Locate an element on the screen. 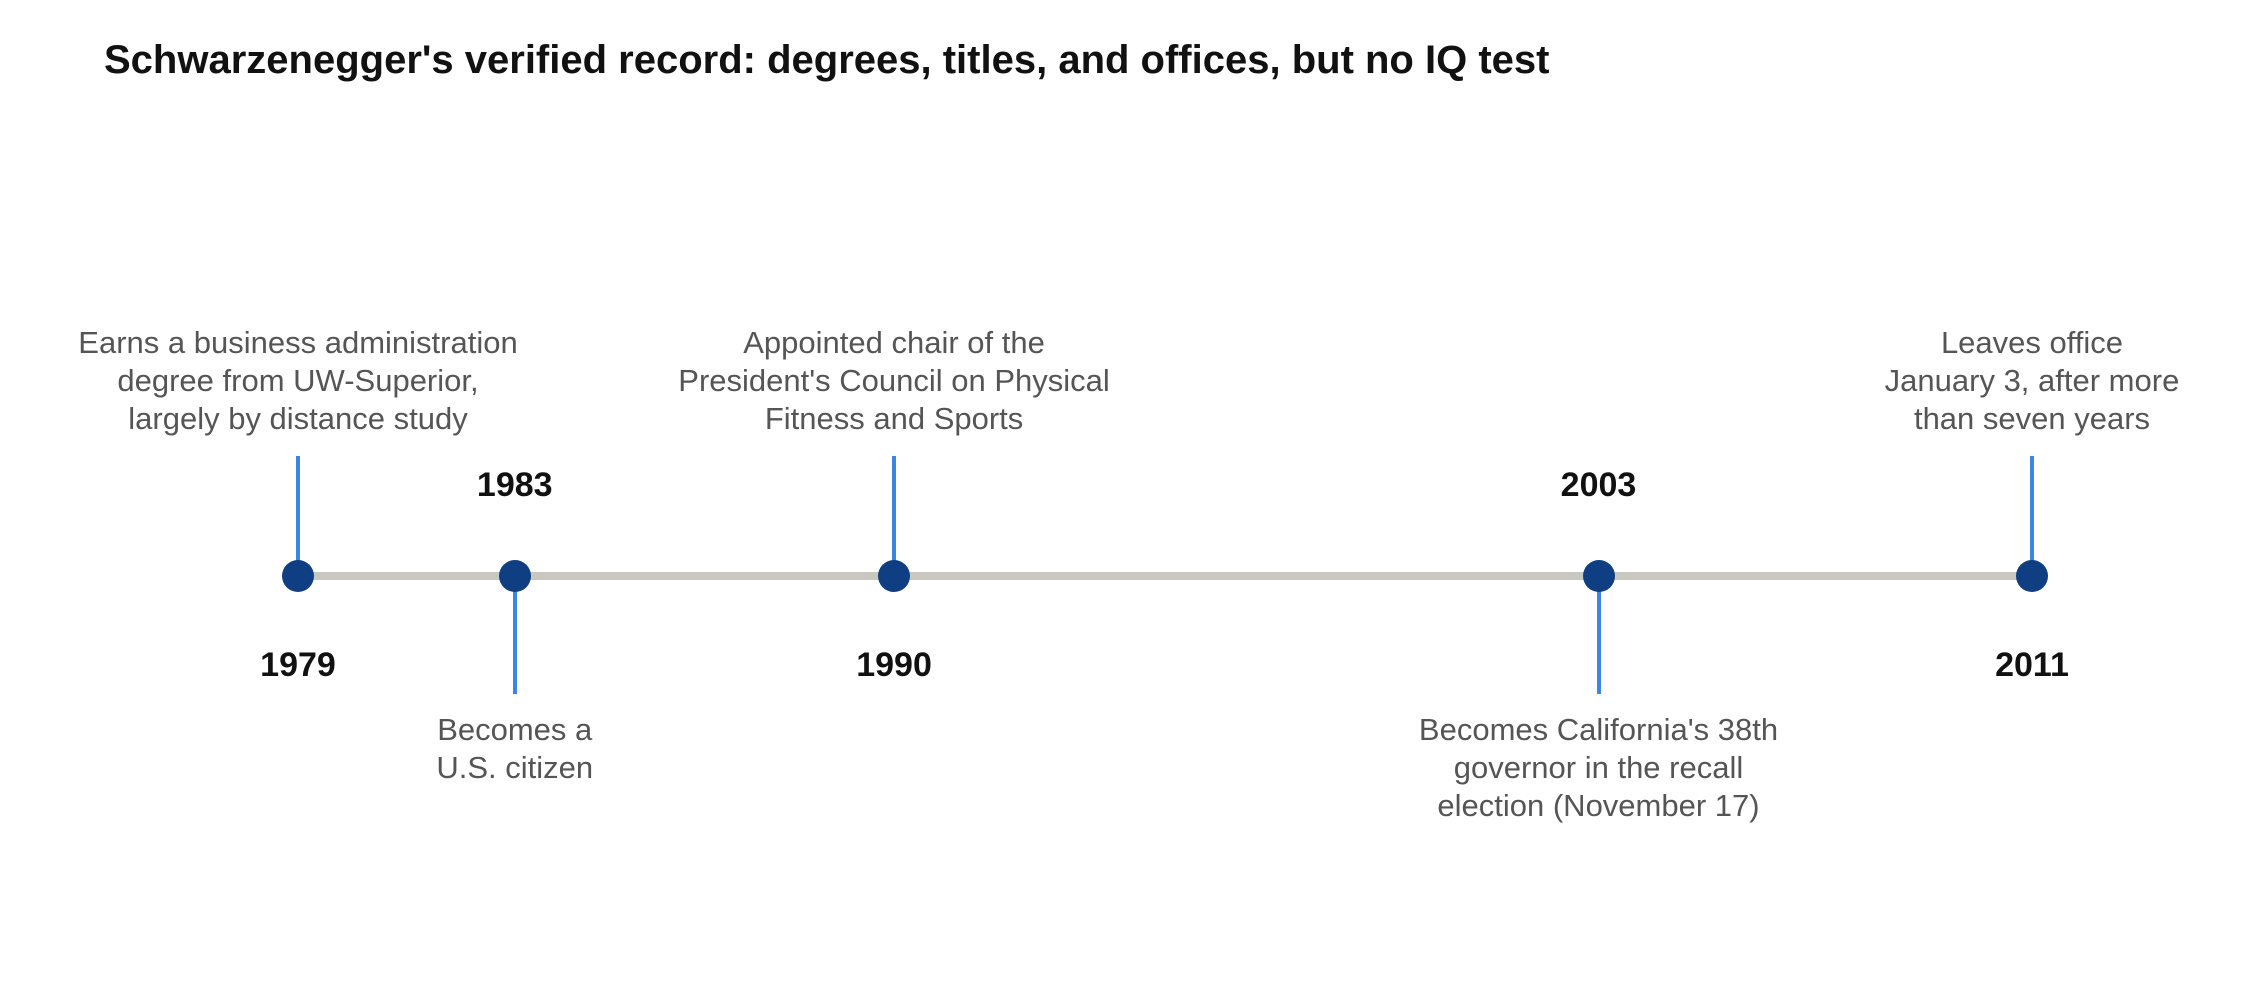  event-description-line: January 3, after more is located at coordinates (2032, 380).